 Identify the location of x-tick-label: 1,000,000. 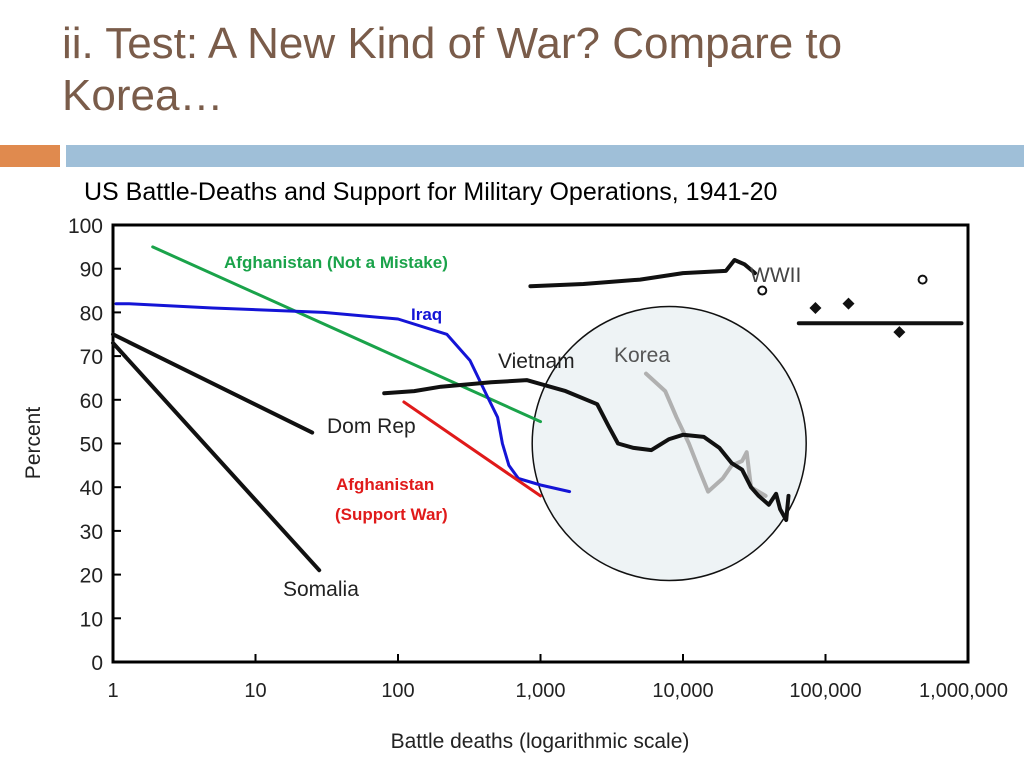
(963, 691).